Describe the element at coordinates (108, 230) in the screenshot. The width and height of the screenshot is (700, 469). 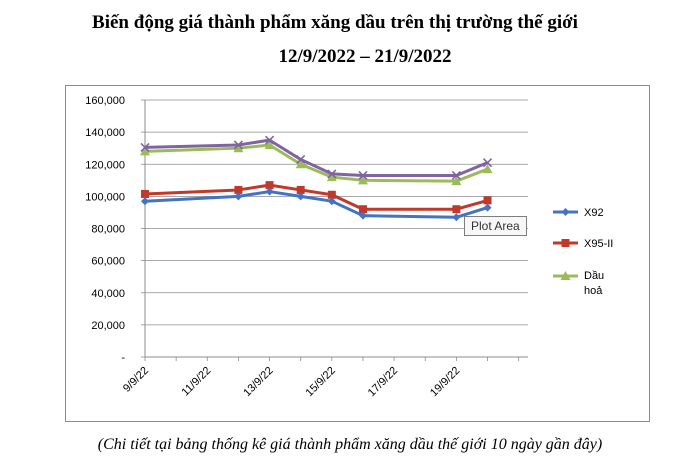
I see `y-tick-label: 80,000` at that location.